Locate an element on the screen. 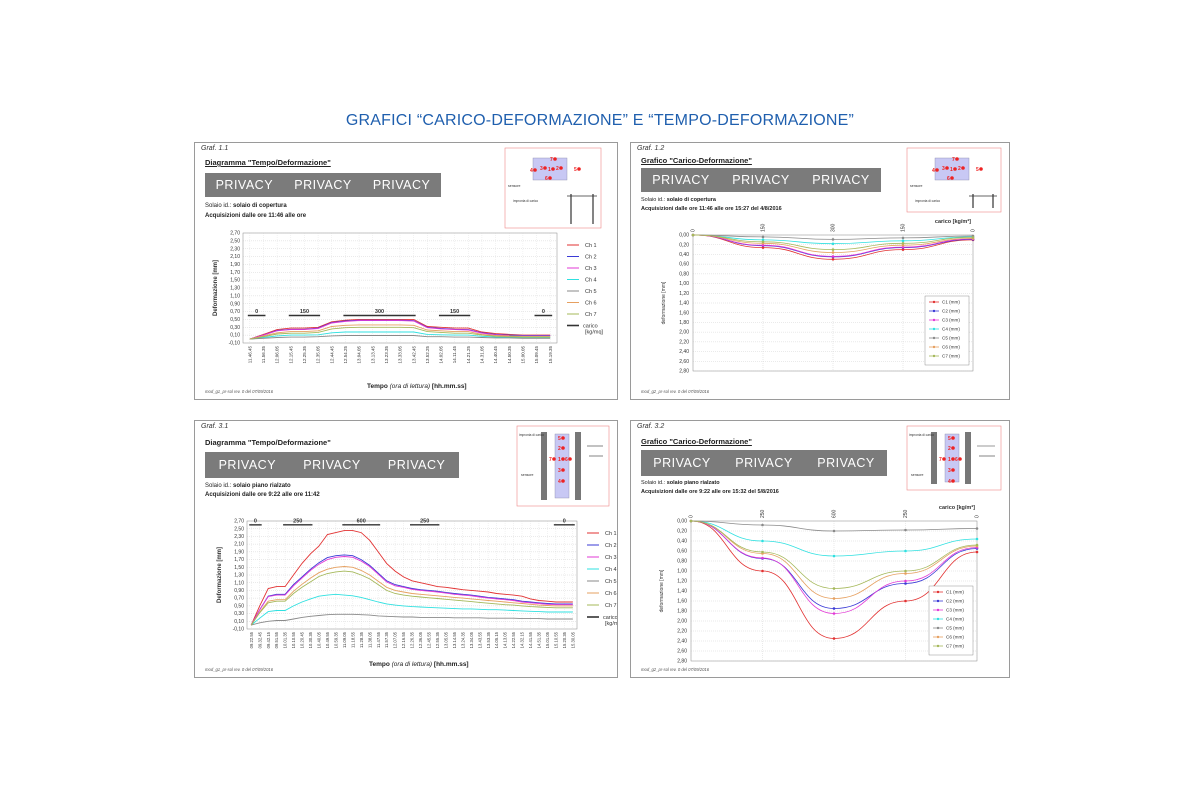 The image size is (1200, 800). footer-note: mod_g2_pr-sol rev. 0 del 07/09/2016 is located at coordinates (675, 669).